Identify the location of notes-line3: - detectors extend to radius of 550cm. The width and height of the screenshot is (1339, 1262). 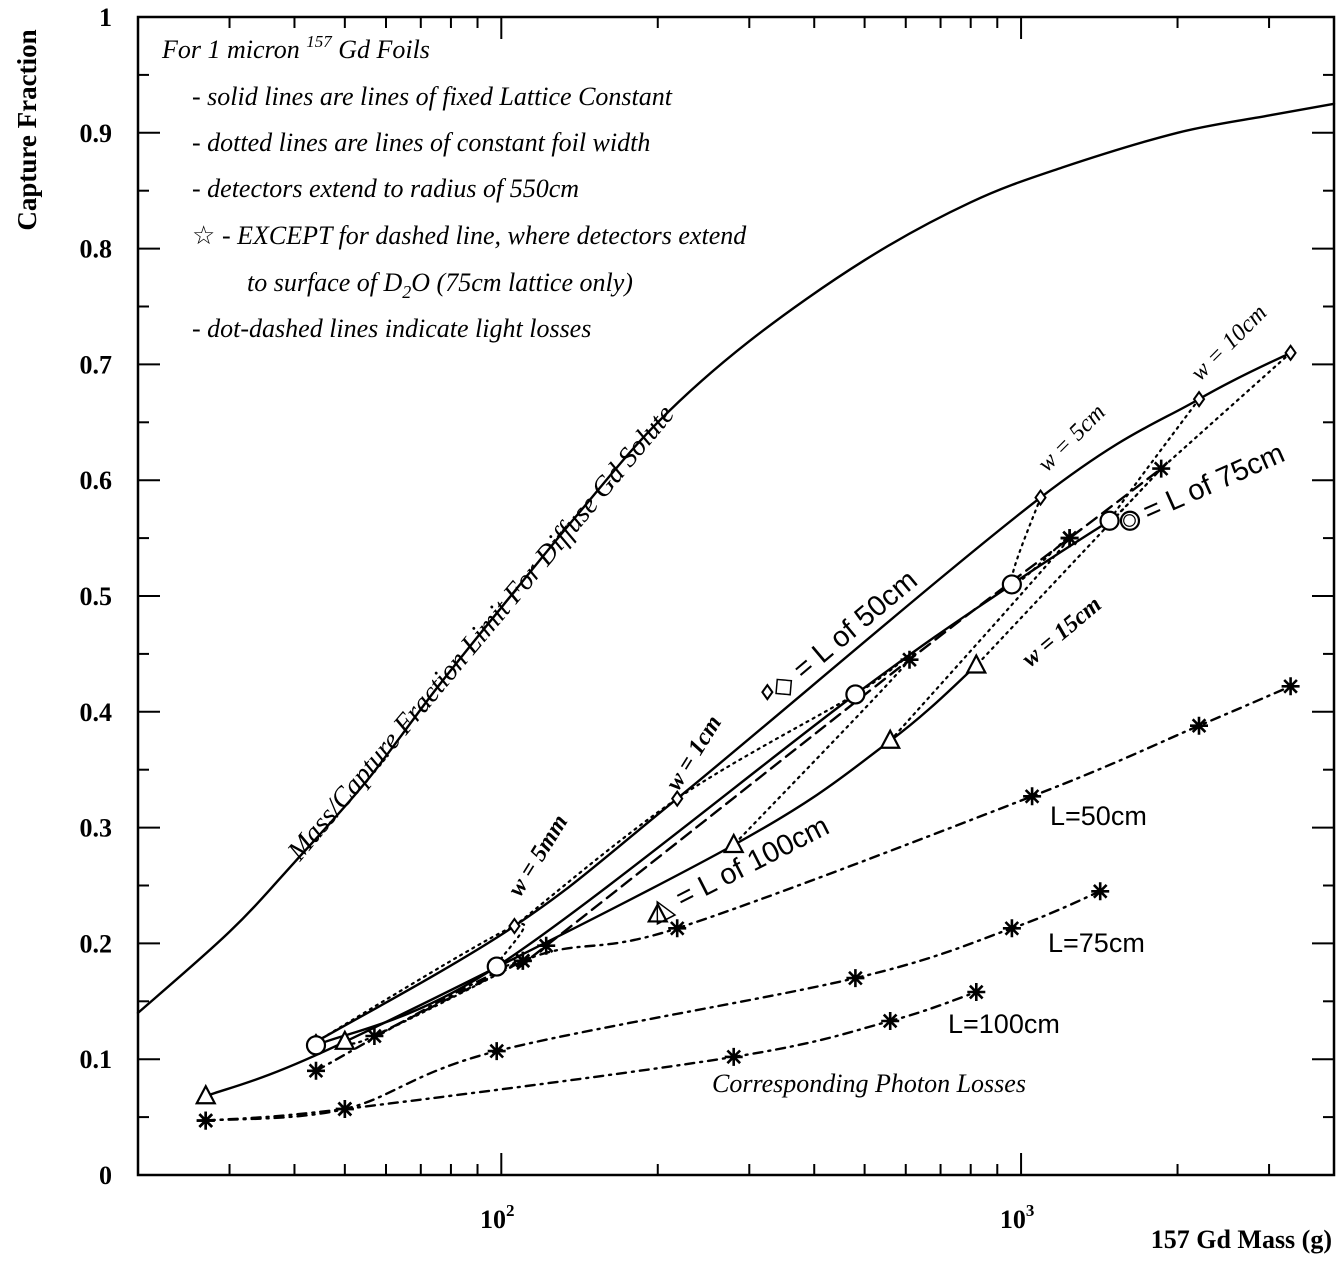
(385, 188).